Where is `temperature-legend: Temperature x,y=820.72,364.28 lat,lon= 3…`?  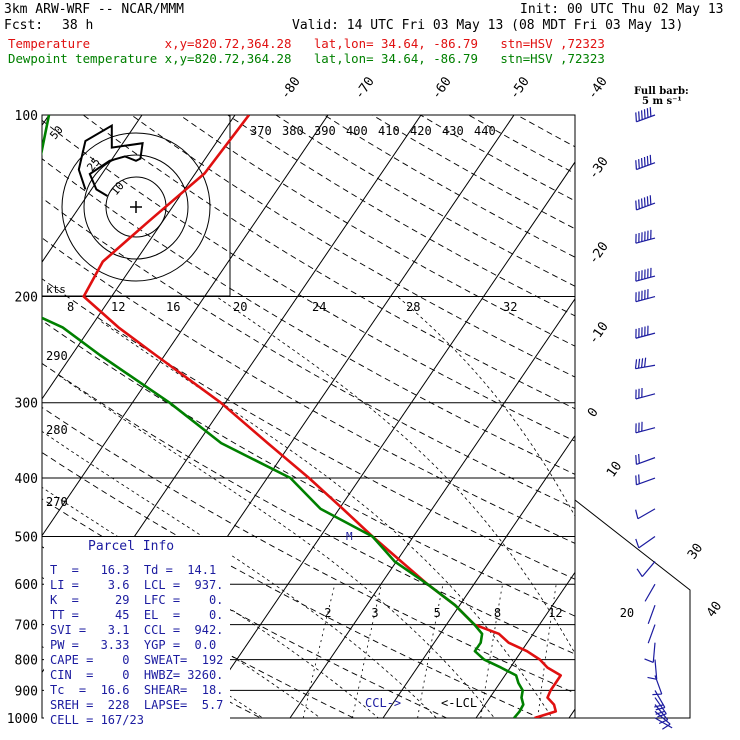
temperature-legend: Temperature x,y=820.72,364.28 lat,lon= 3… is located at coordinates (306, 43).